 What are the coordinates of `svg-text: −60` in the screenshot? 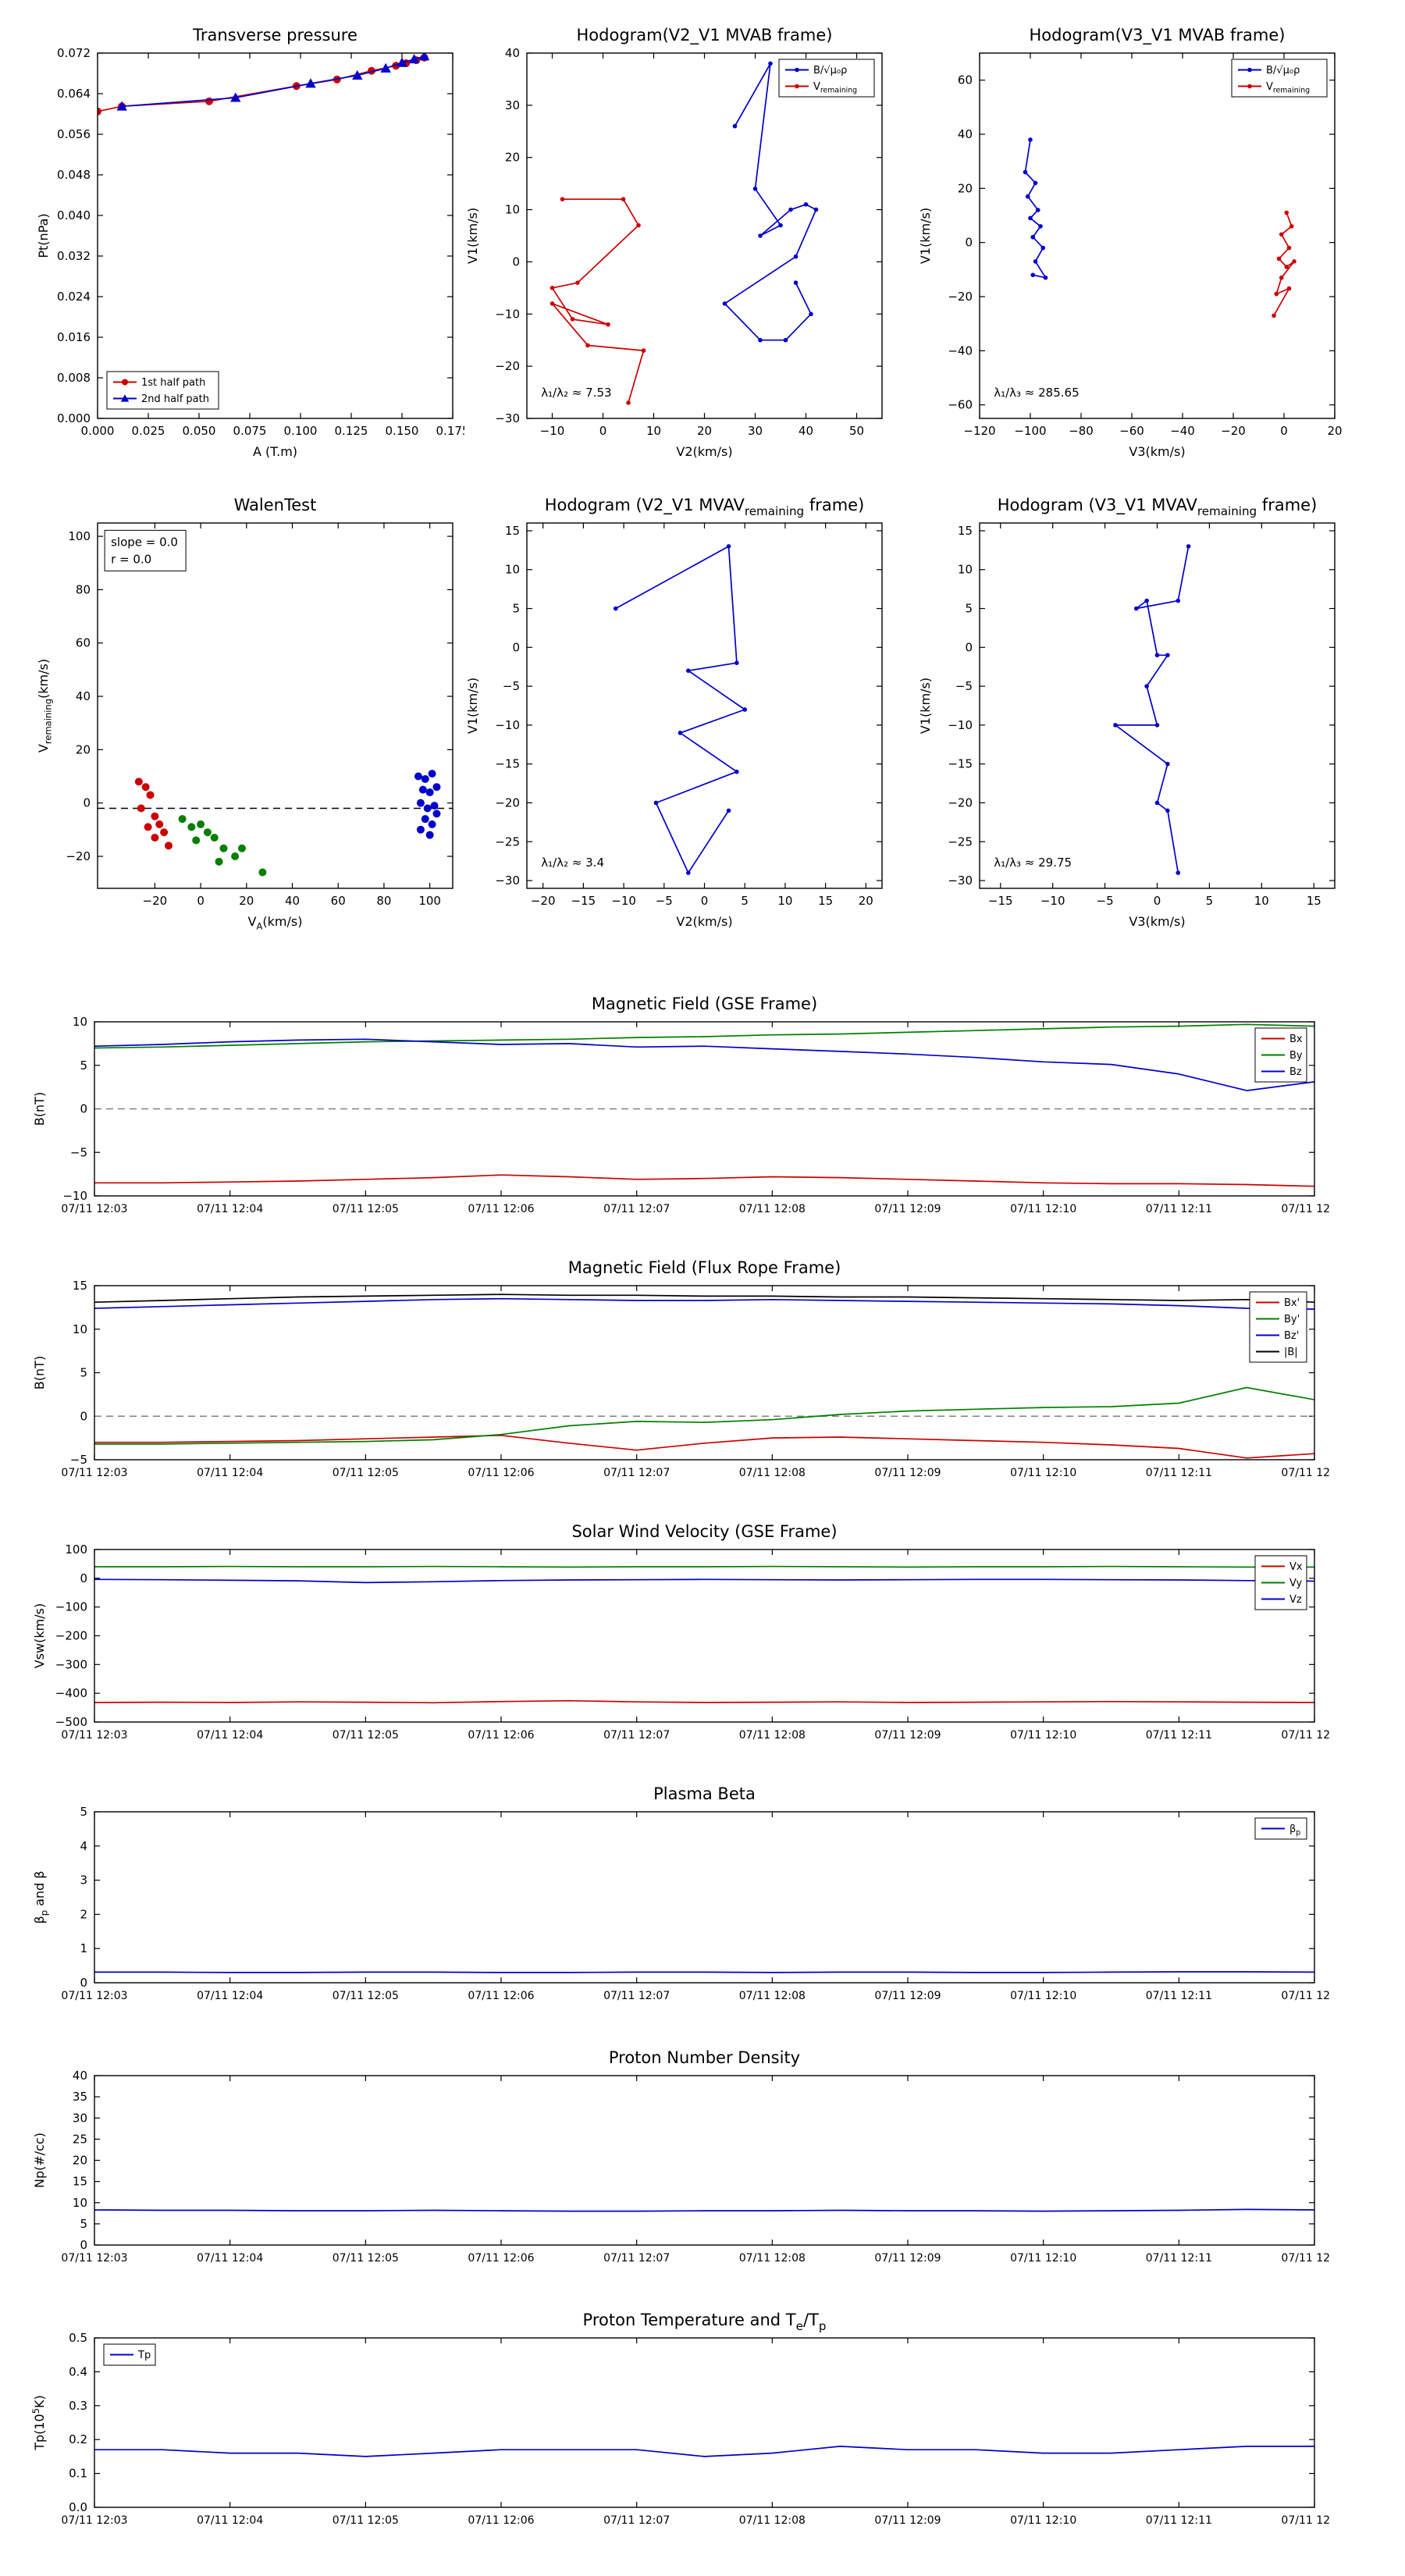 It's located at (1132, 431).